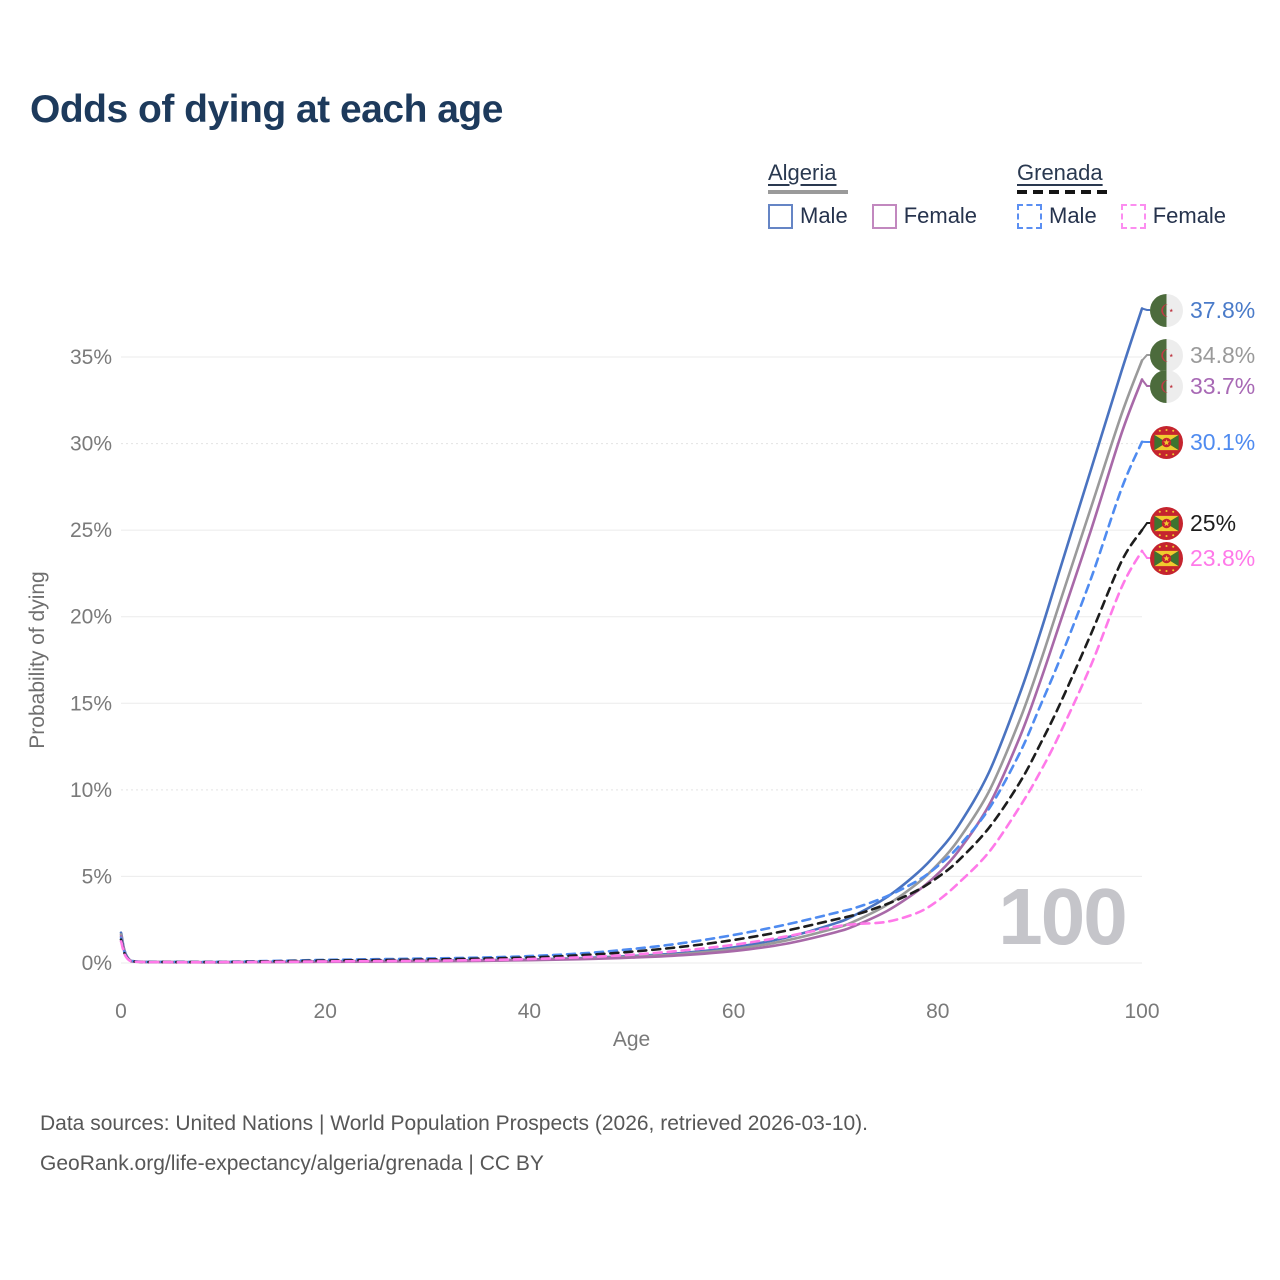  Describe the element at coordinates (1223, 558) in the screenshot. I see `end-label-value: 23.8%` at that location.